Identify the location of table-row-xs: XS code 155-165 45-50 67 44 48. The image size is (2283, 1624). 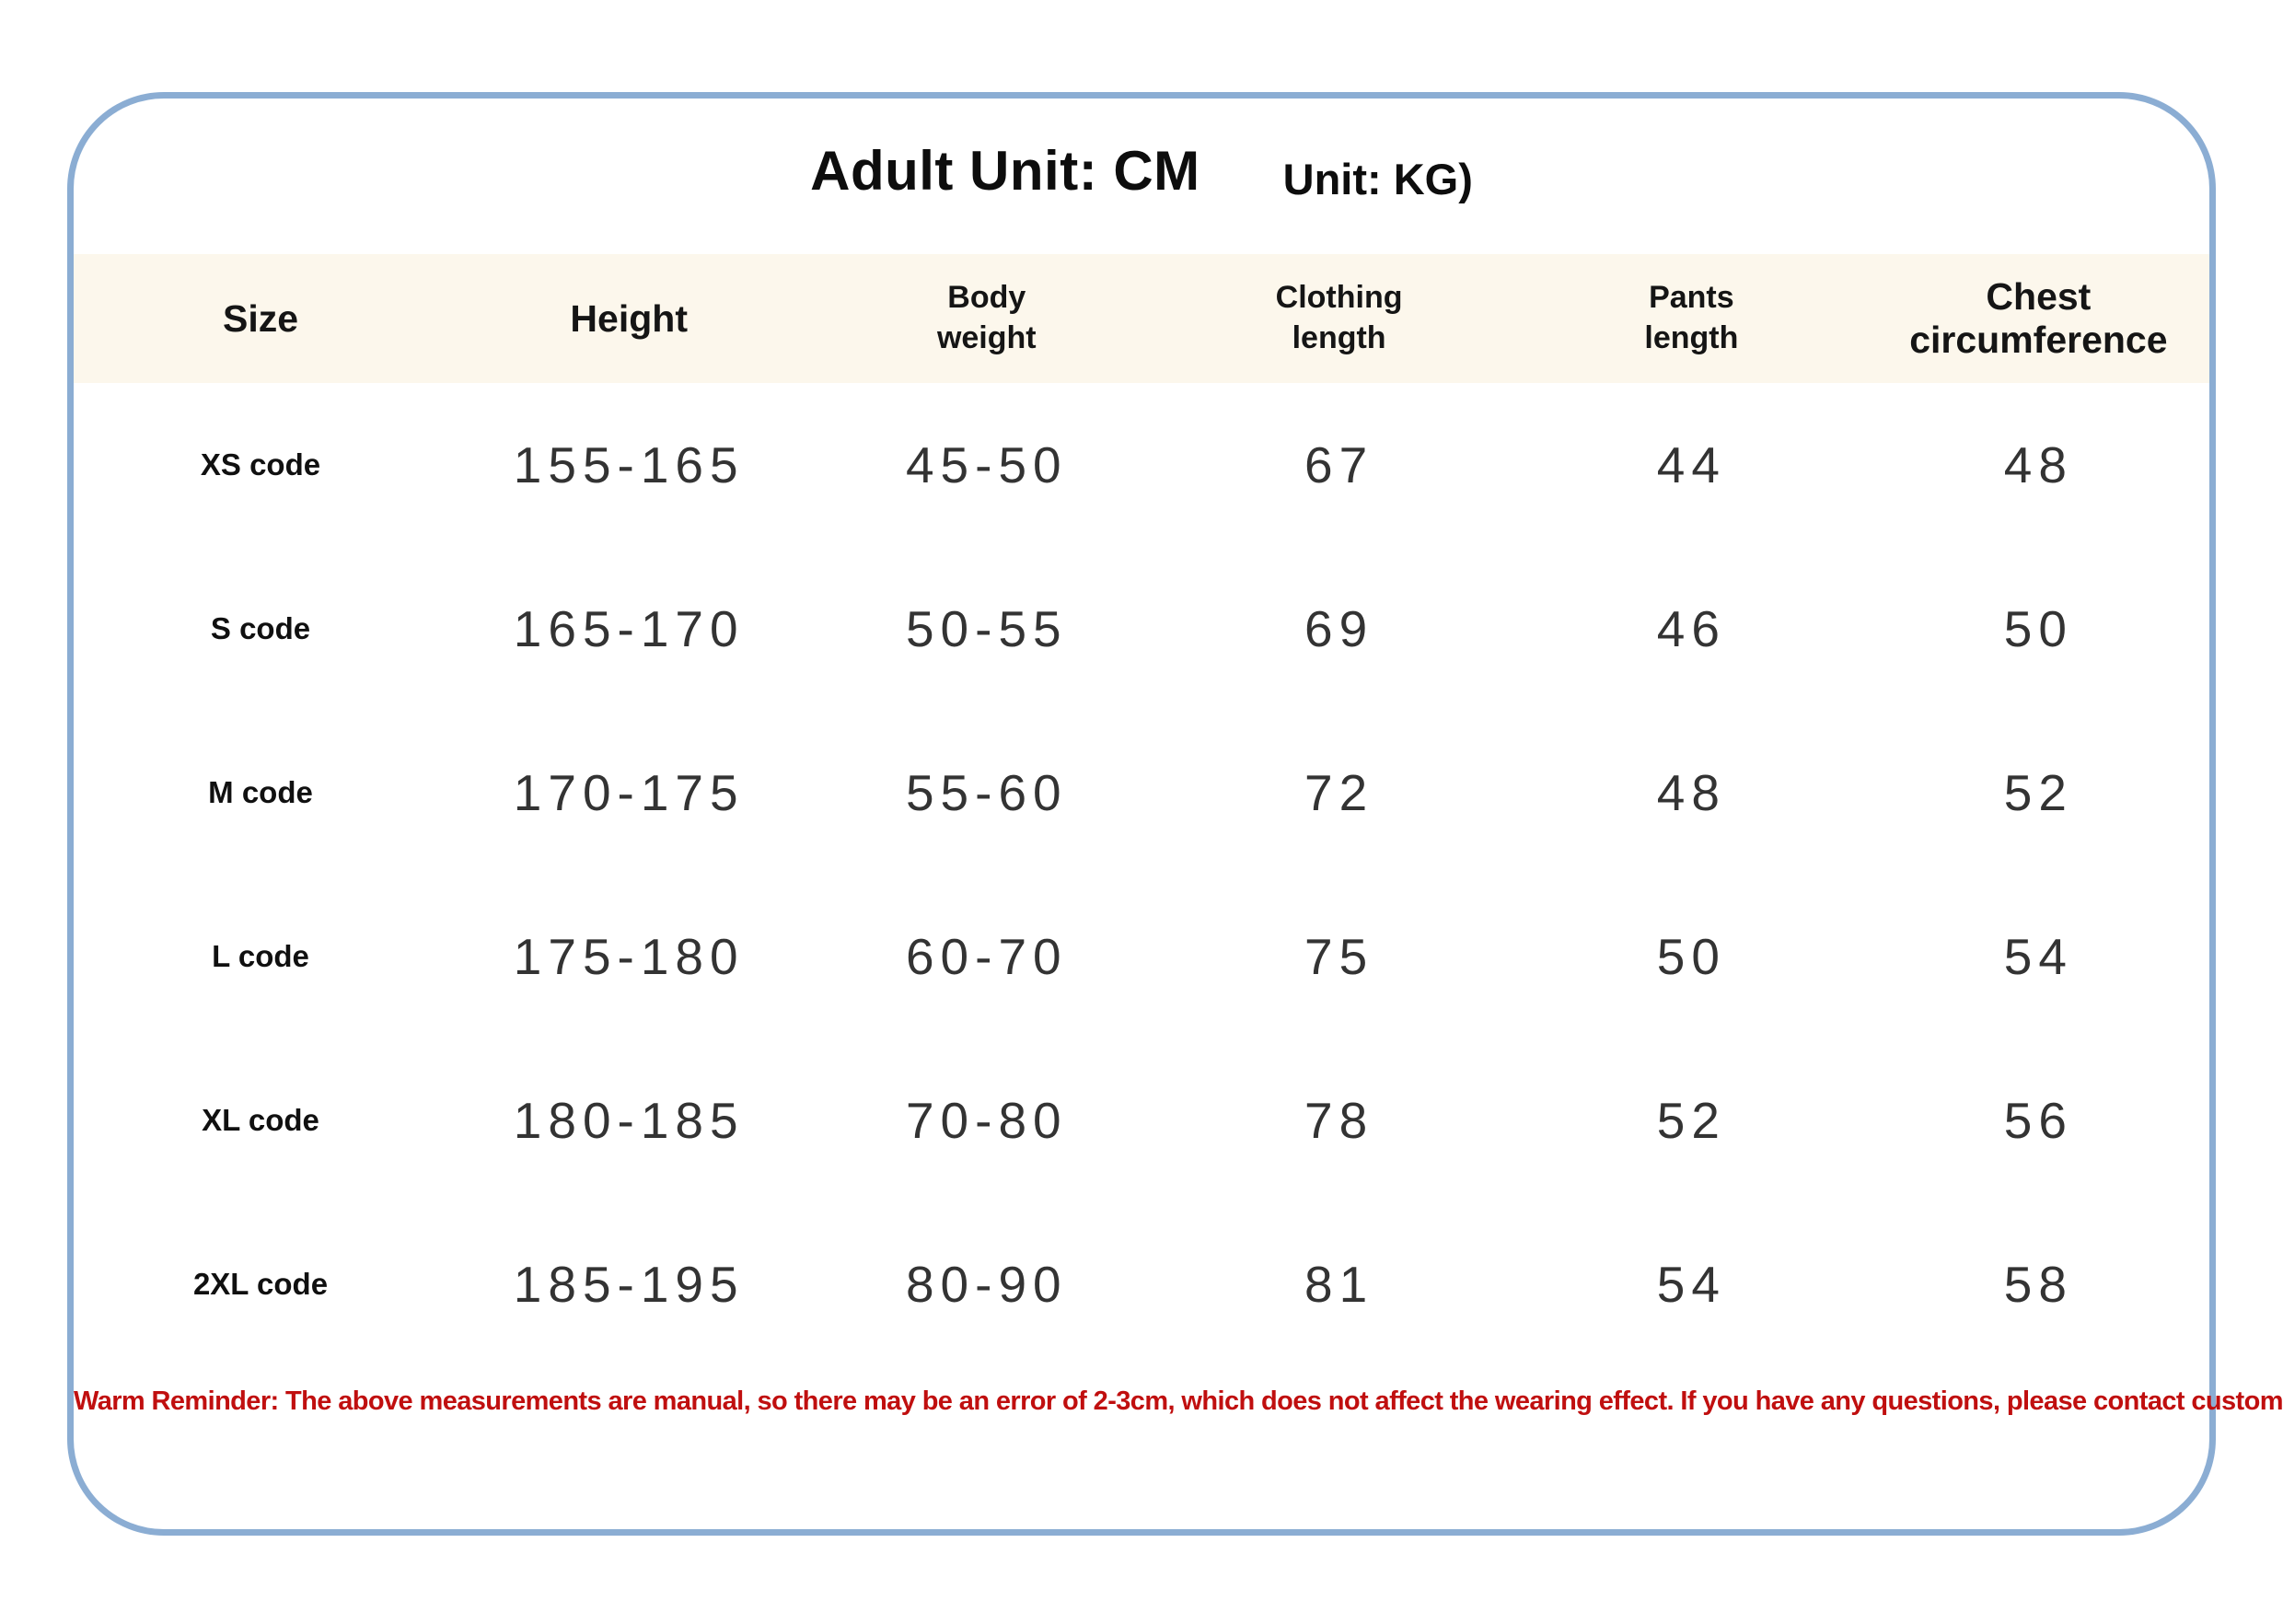
(1142, 465).